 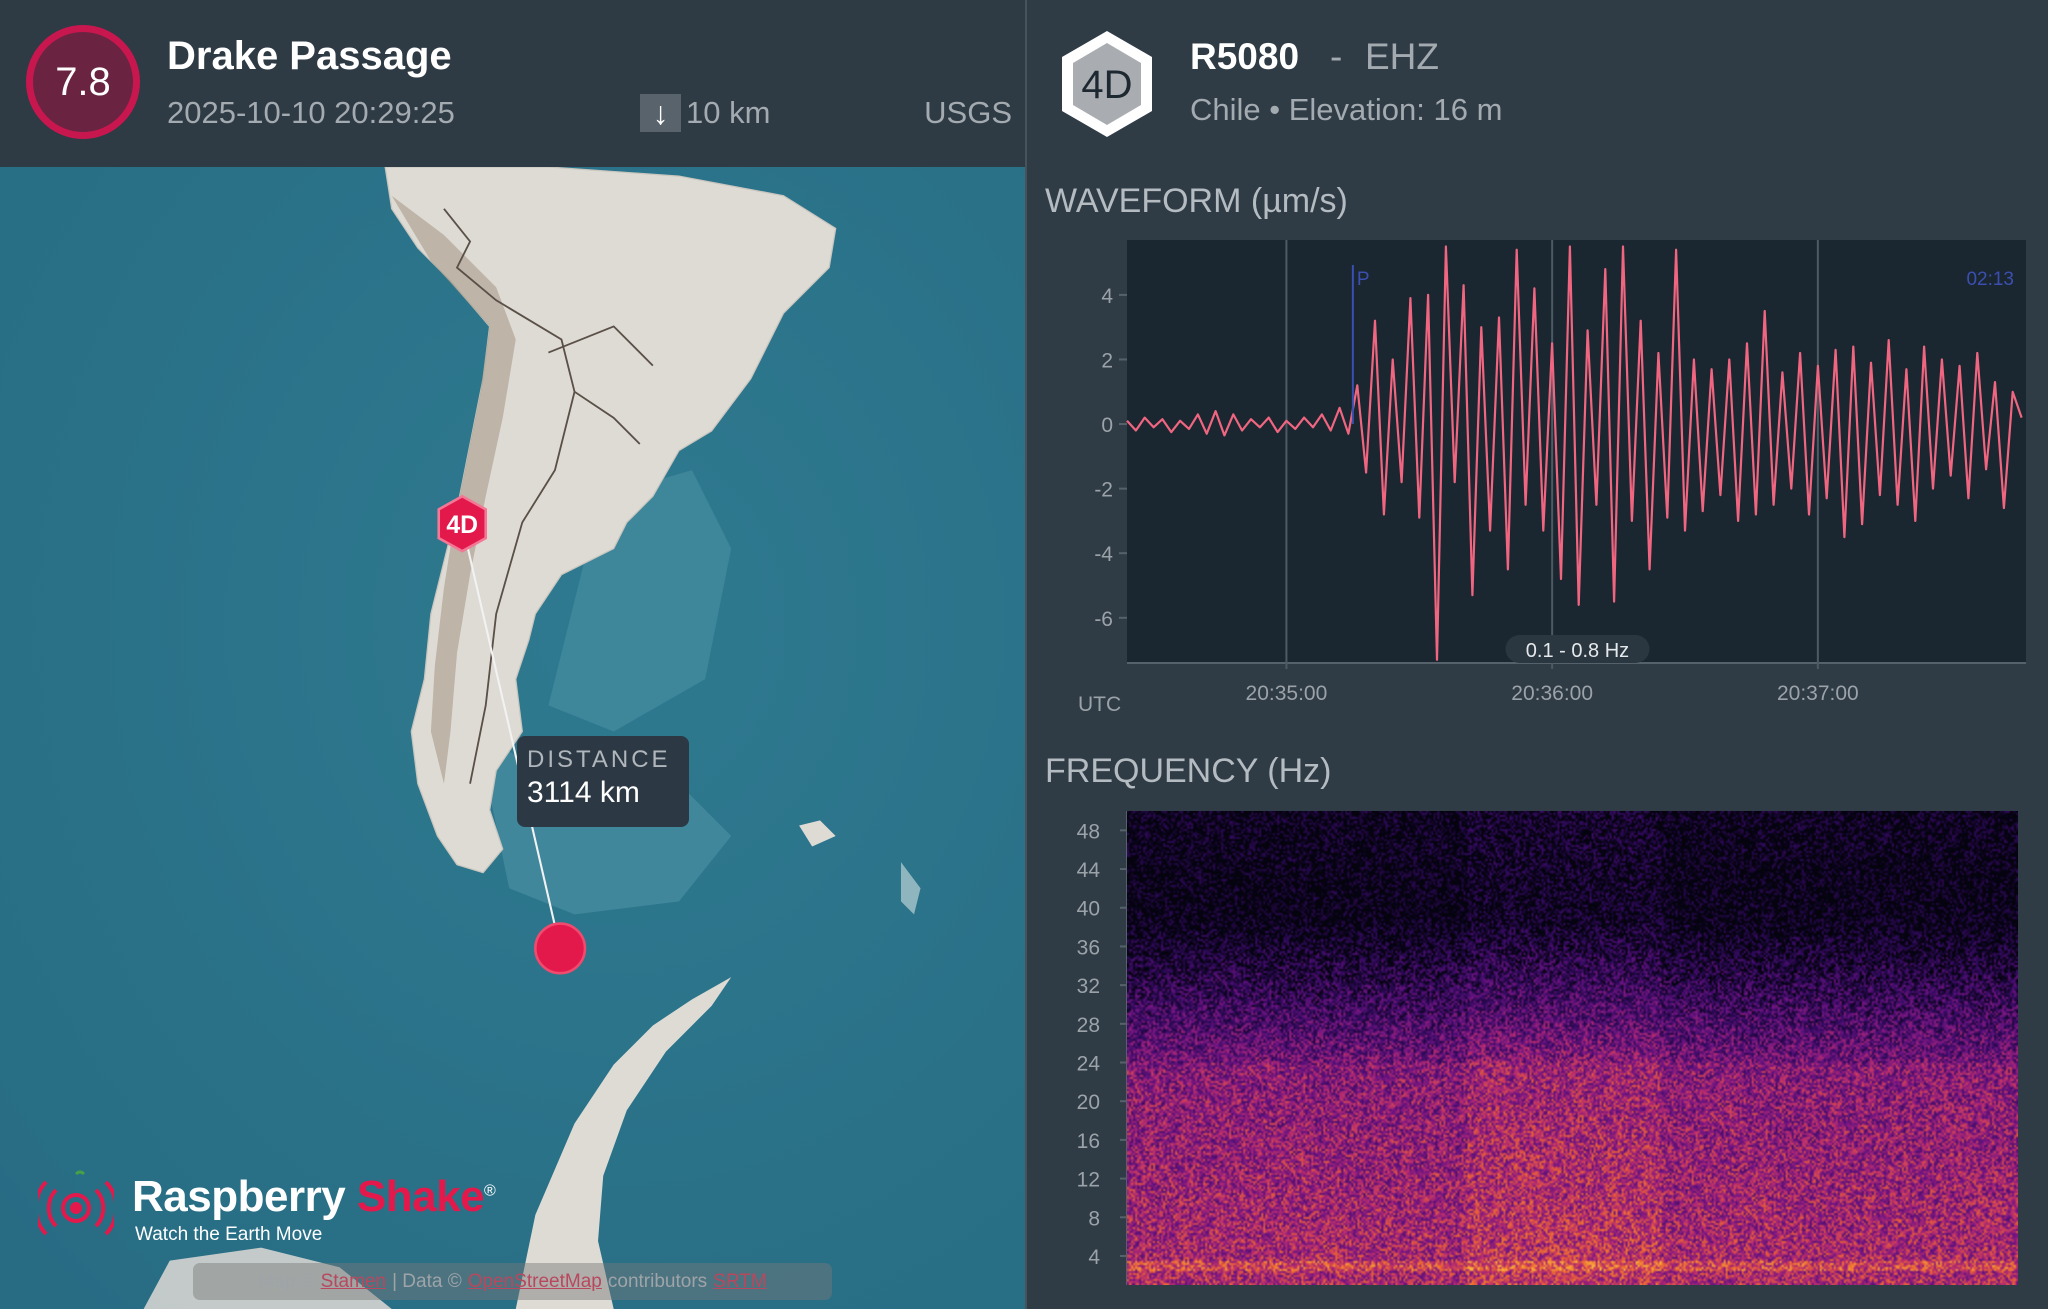 I want to click on y-tick-label: -2, so click(x=1103, y=490).